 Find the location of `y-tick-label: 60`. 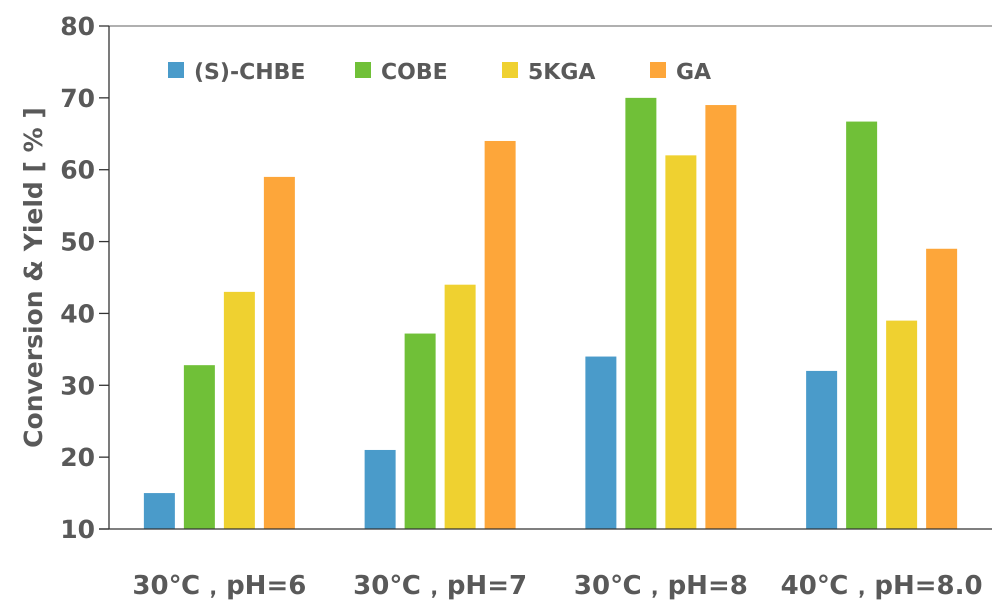

y-tick-label: 60 is located at coordinates (77, 170).